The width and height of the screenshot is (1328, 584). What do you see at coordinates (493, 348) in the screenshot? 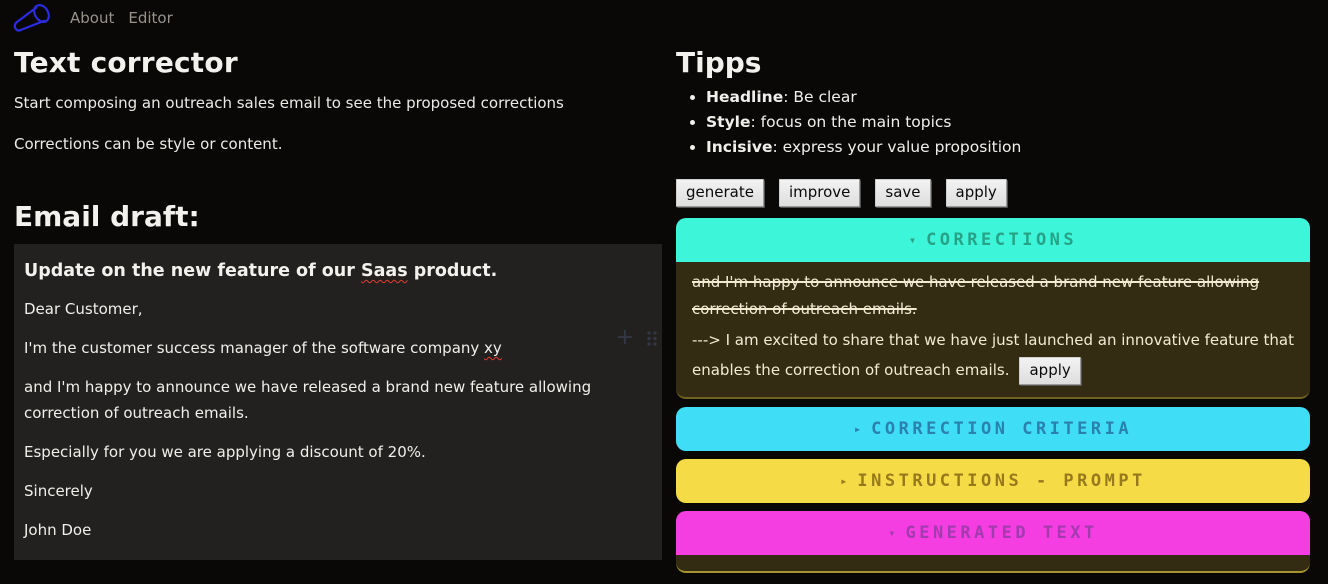
I see `intro-misspelled-word: xy` at bounding box center [493, 348].